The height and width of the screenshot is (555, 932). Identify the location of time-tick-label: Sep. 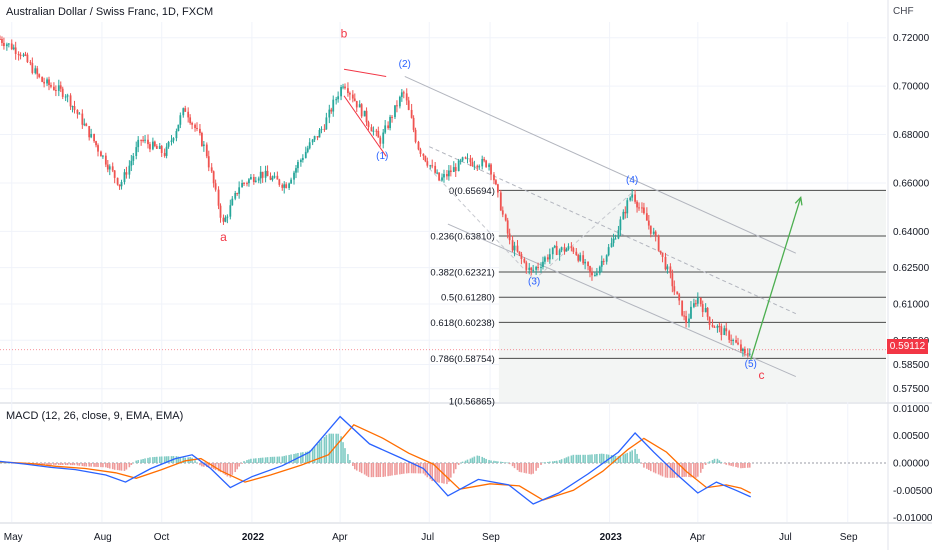
(849, 537).